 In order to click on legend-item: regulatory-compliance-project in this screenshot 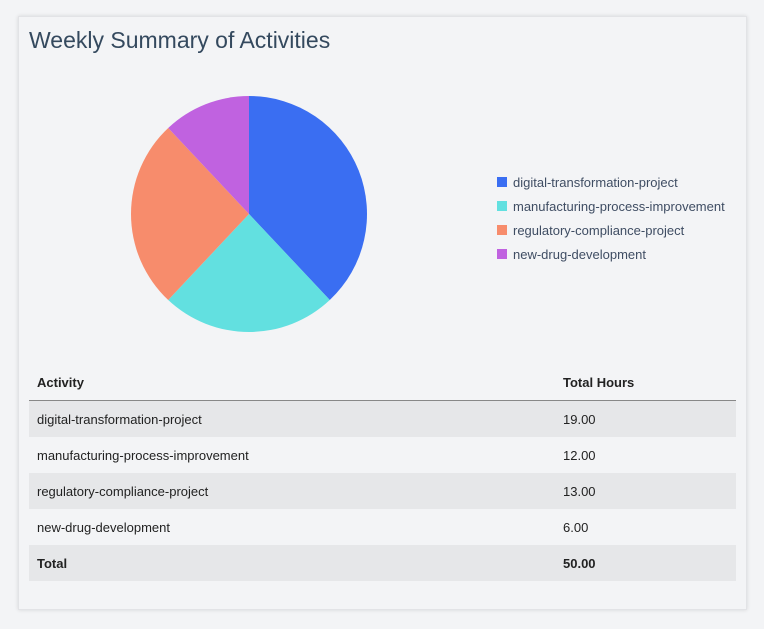, I will do `click(611, 230)`.